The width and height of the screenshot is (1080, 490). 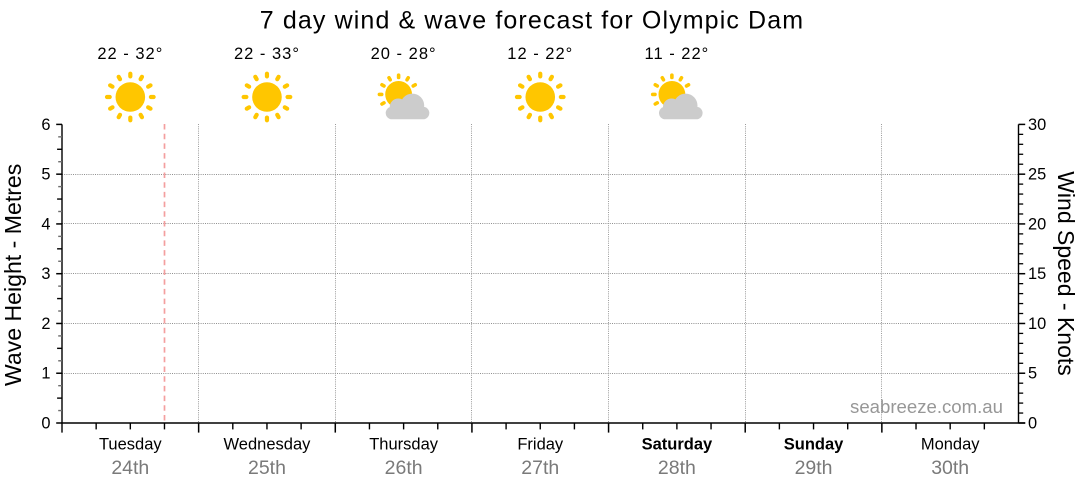 What do you see at coordinates (45, 274) in the screenshot?
I see `svg-text: 3` at bounding box center [45, 274].